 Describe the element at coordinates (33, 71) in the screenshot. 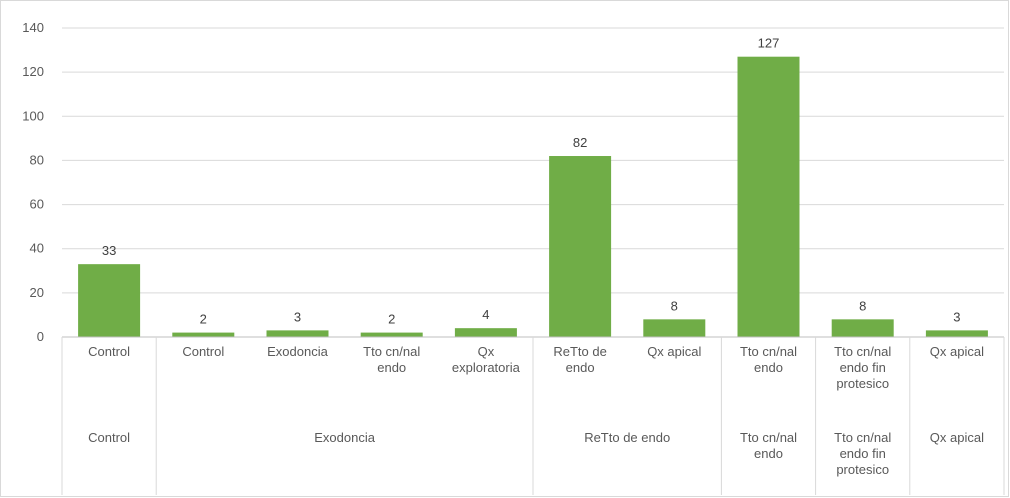

I see `y-tick-label: 120` at that location.